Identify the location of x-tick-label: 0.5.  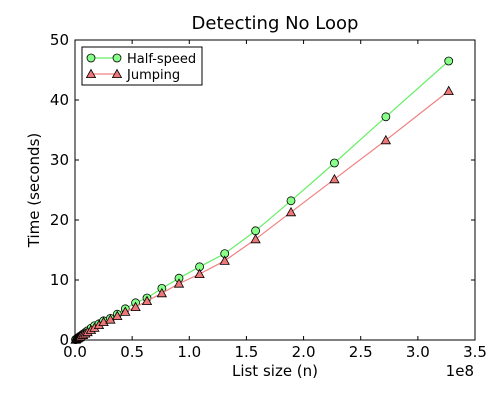
(132, 352).